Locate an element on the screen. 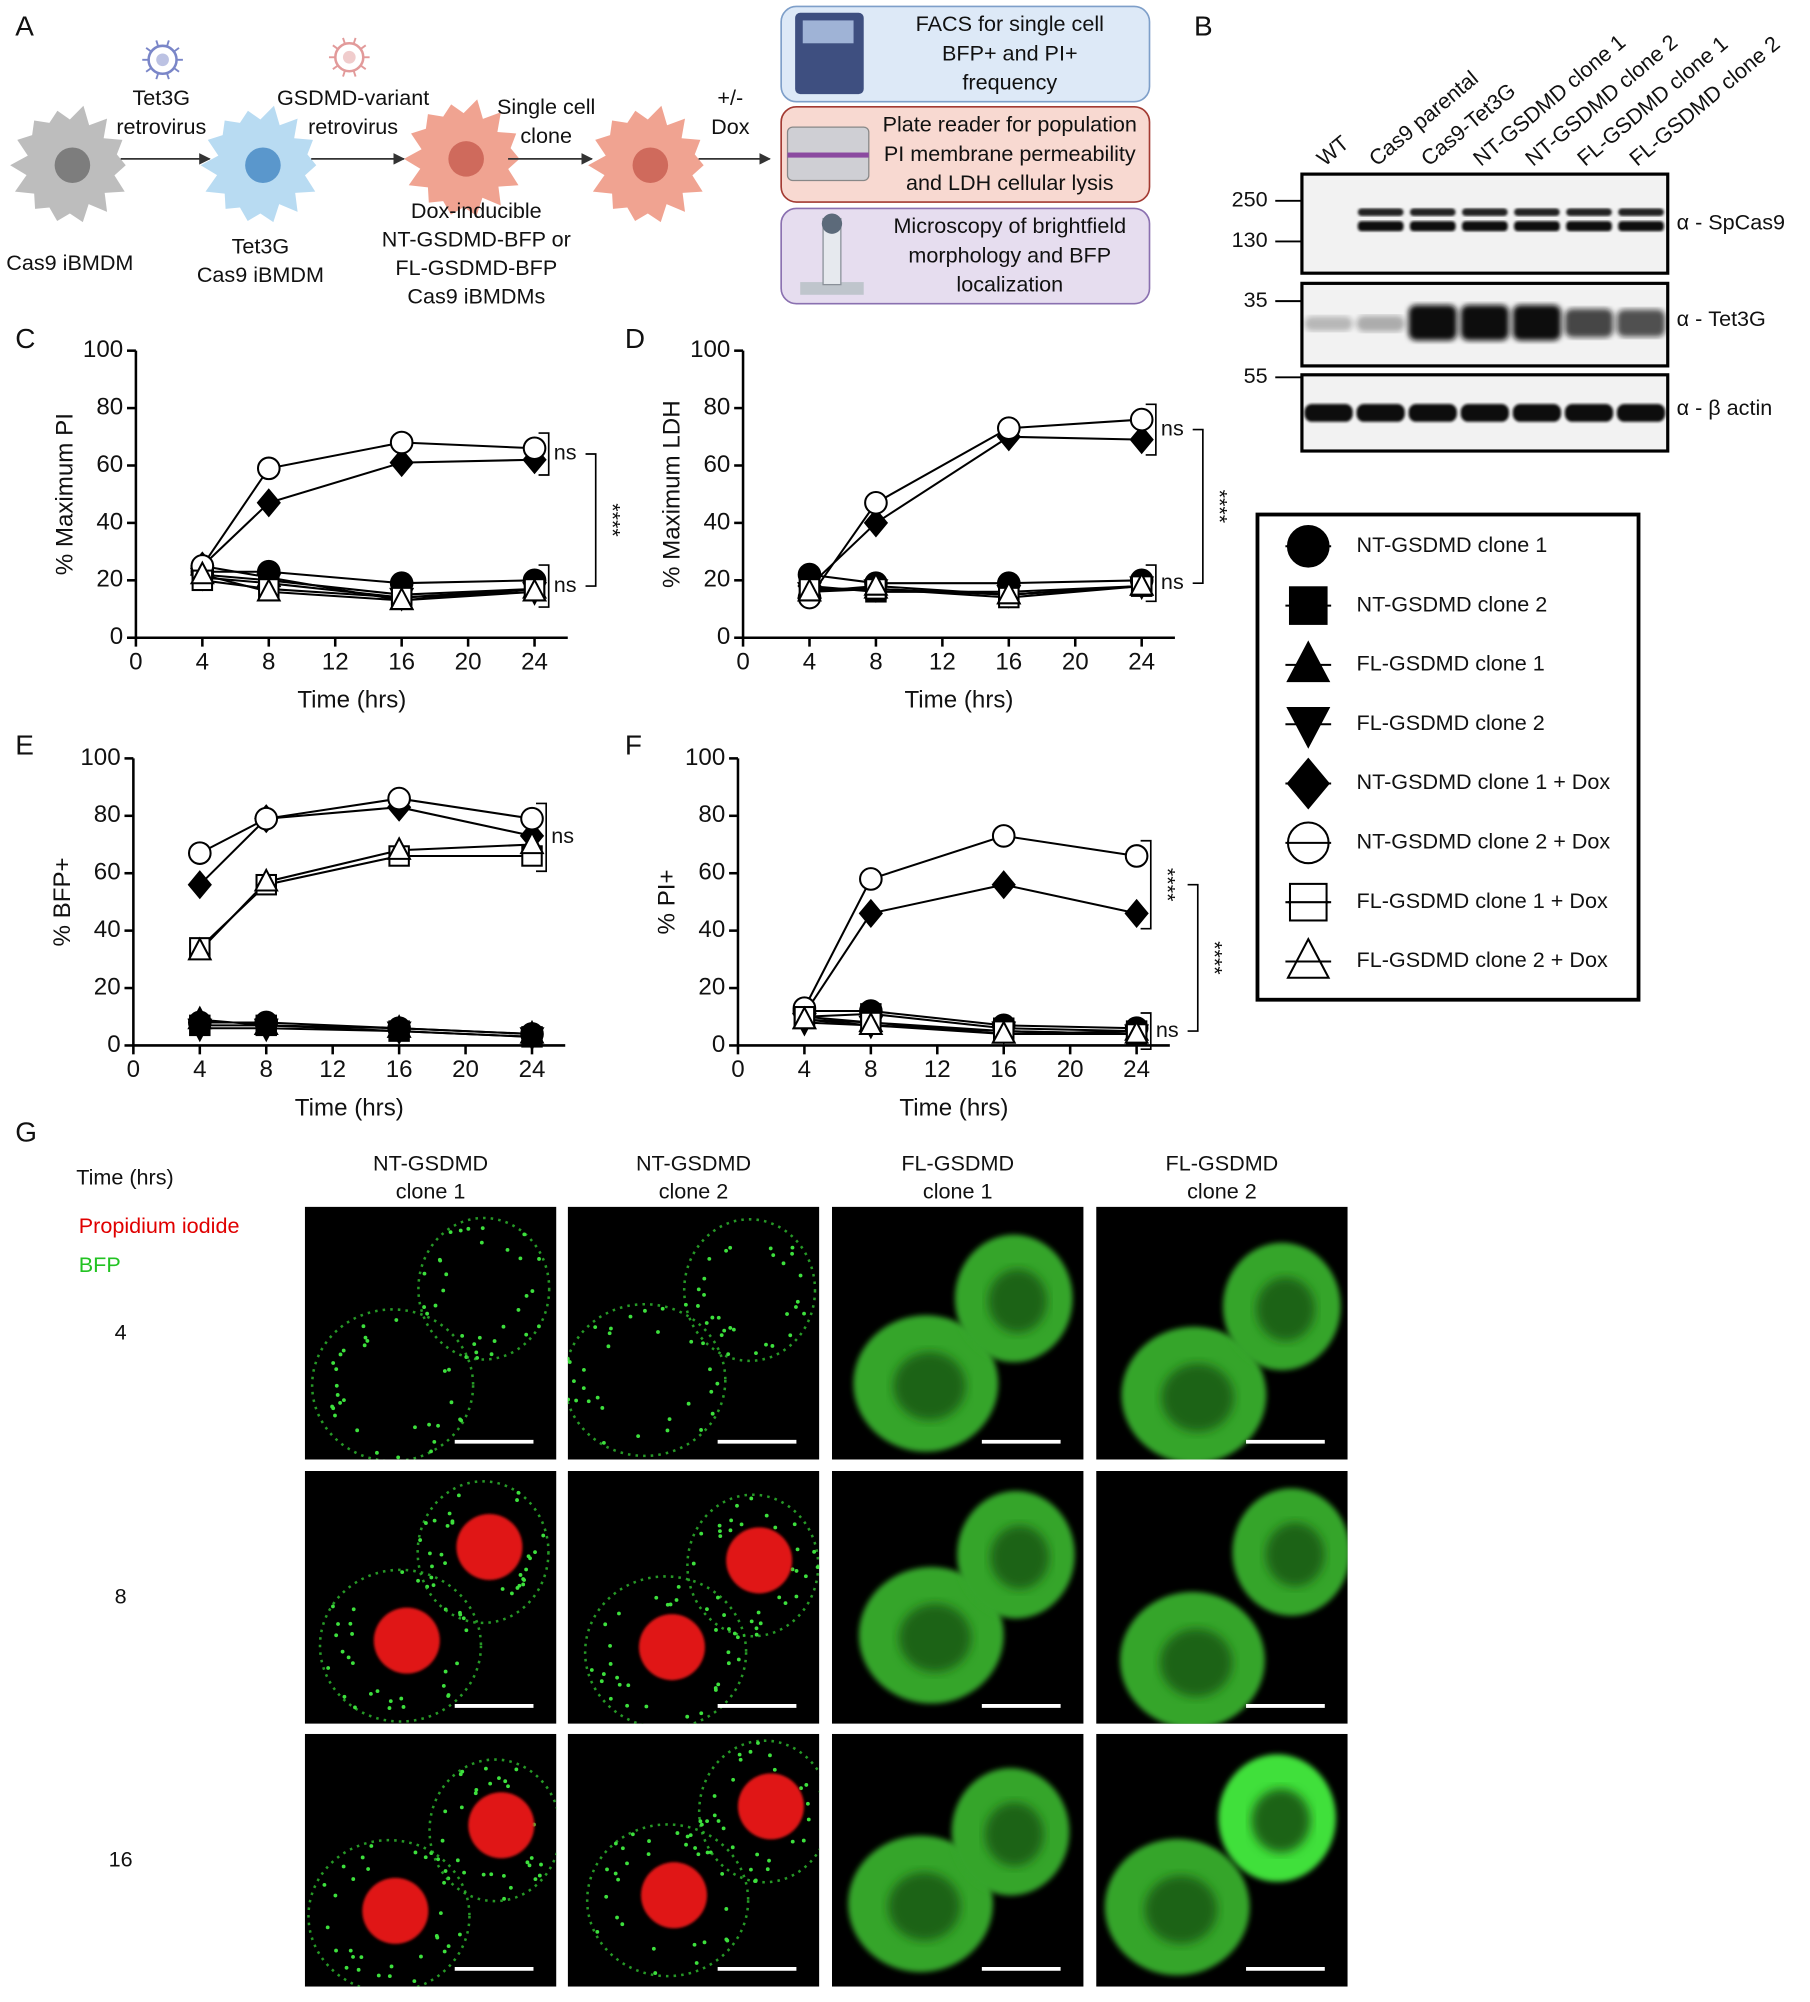 This screenshot has width=1810, height=2002. cell-nucleus is located at coordinates (72, 165).